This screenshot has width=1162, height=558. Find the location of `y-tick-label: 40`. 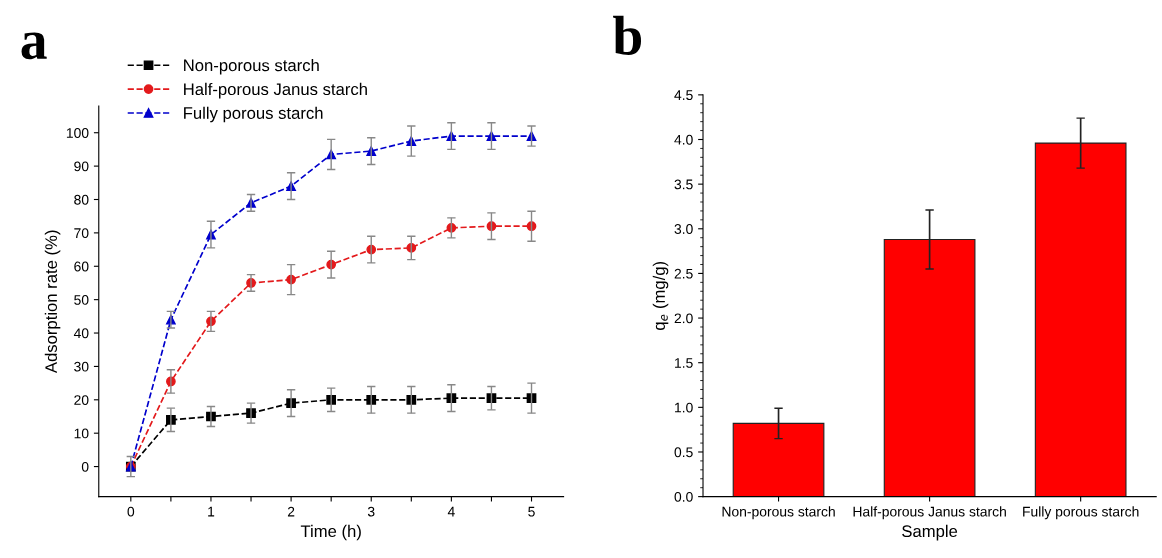

y-tick-label: 40 is located at coordinates (81, 333).